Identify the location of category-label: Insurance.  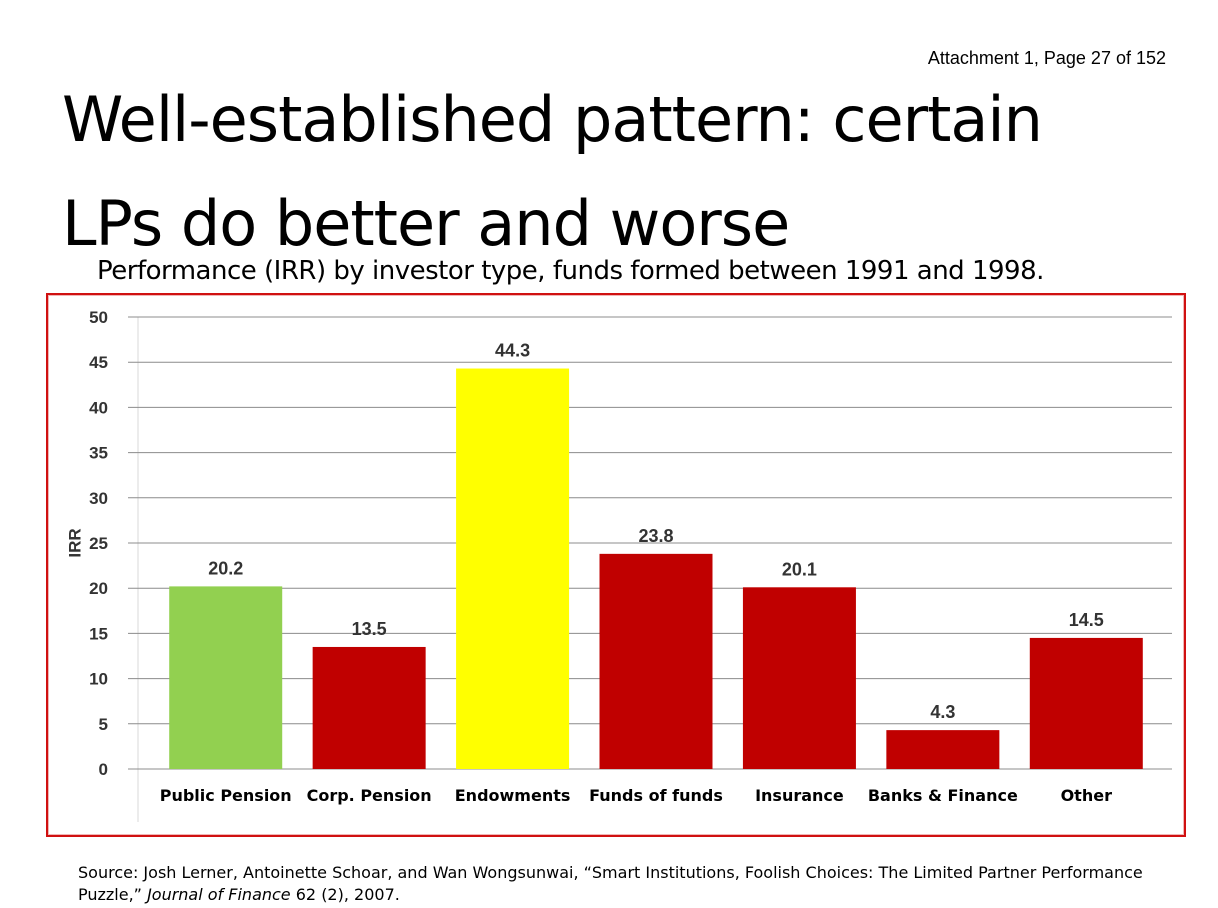
(799, 795).